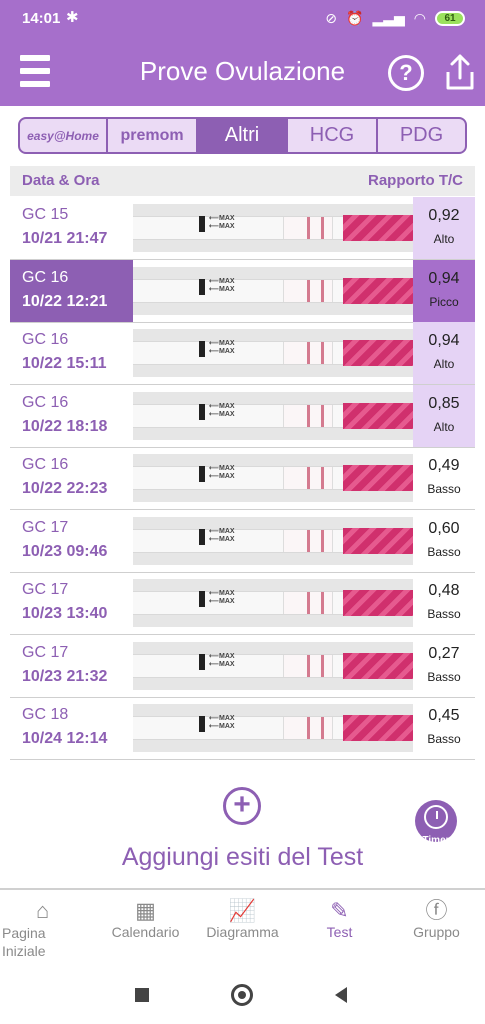 This screenshot has width=485, height=1024. Describe the element at coordinates (242, 995) in the screenshot. I see `home-button-icon` at that location.